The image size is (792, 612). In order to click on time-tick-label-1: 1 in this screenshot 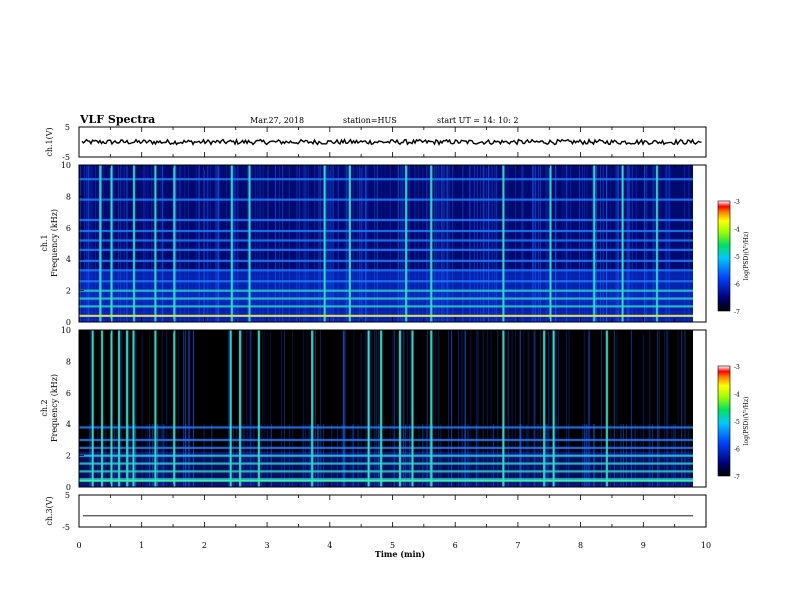, I will do `click(141, 545)`.